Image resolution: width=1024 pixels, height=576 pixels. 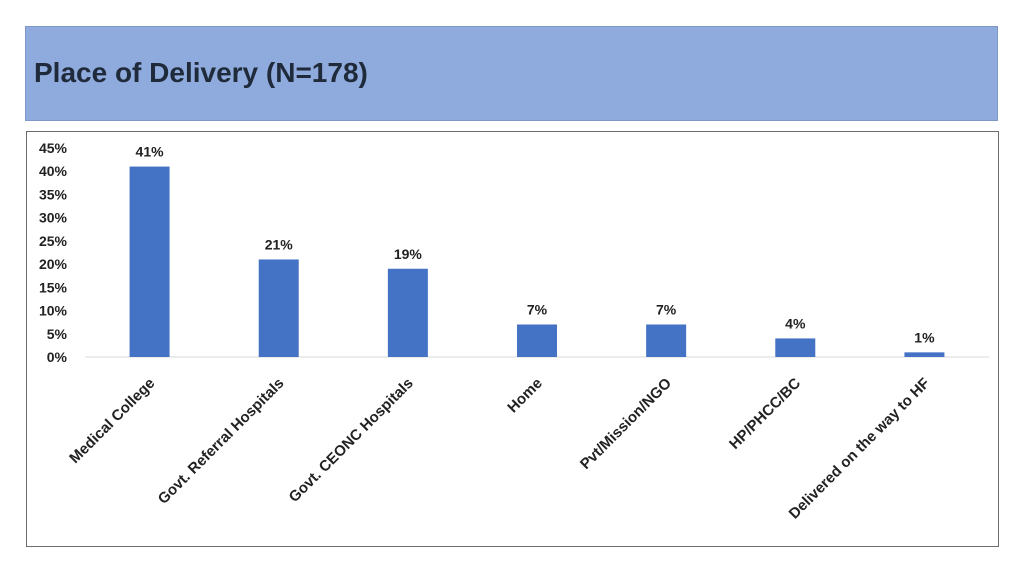 What do you see at coordinates (924, 337) in the screenshot?
I see `data-label: 1%` at bounding box center [924, 337].